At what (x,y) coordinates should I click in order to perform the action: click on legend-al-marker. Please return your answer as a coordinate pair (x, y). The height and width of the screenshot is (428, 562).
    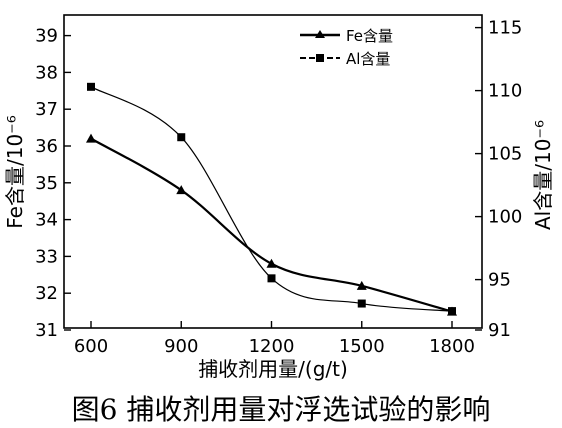
    Looking at the image, I should click on (320, 58).